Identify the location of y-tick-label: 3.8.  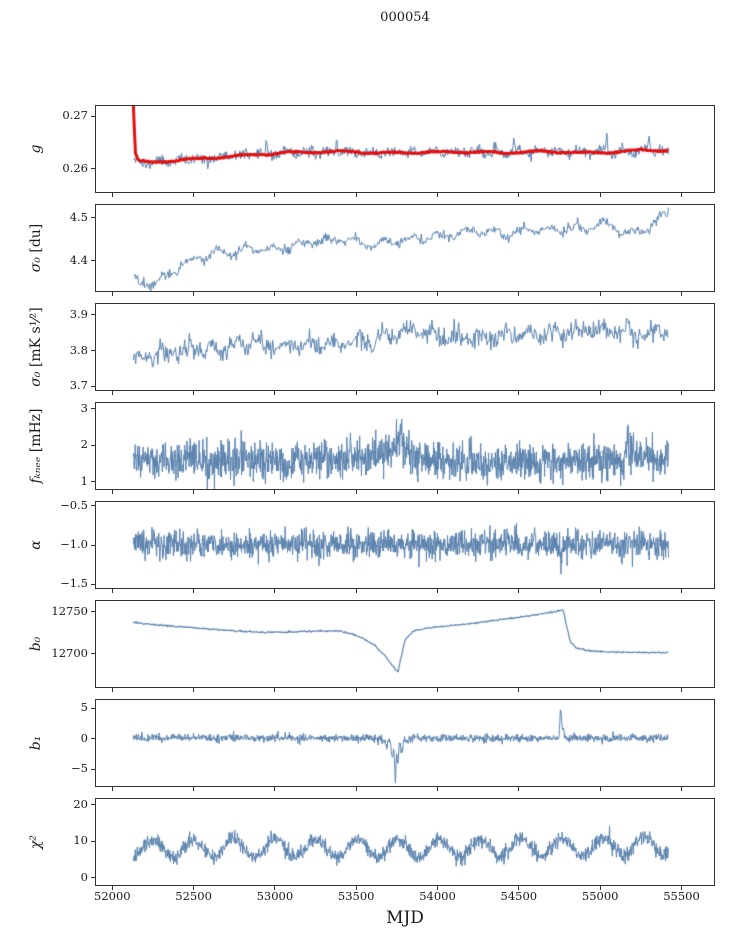
(78, 349).